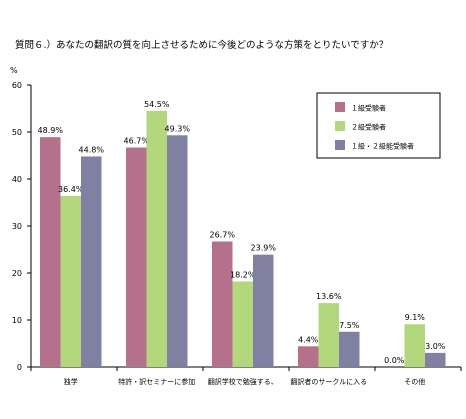 The width and height of the screenshot is (466, 419). What do you see at coordinates (329, 296) in the screenshot?
I see `bar-value-label: 13.6%` at bounding box center [329, 296].